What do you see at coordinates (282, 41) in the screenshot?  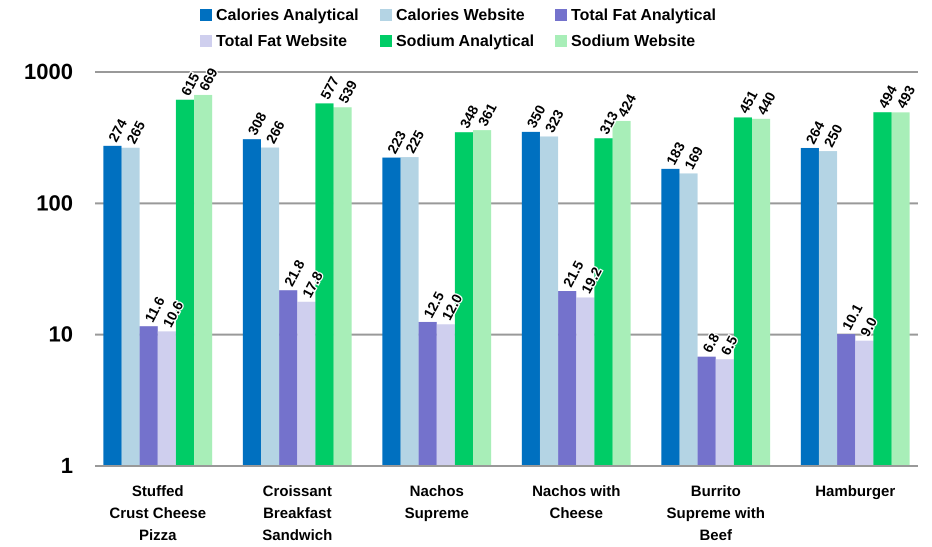 I see `legend-label: Total Fat Website` at bounding box center [282, 41].